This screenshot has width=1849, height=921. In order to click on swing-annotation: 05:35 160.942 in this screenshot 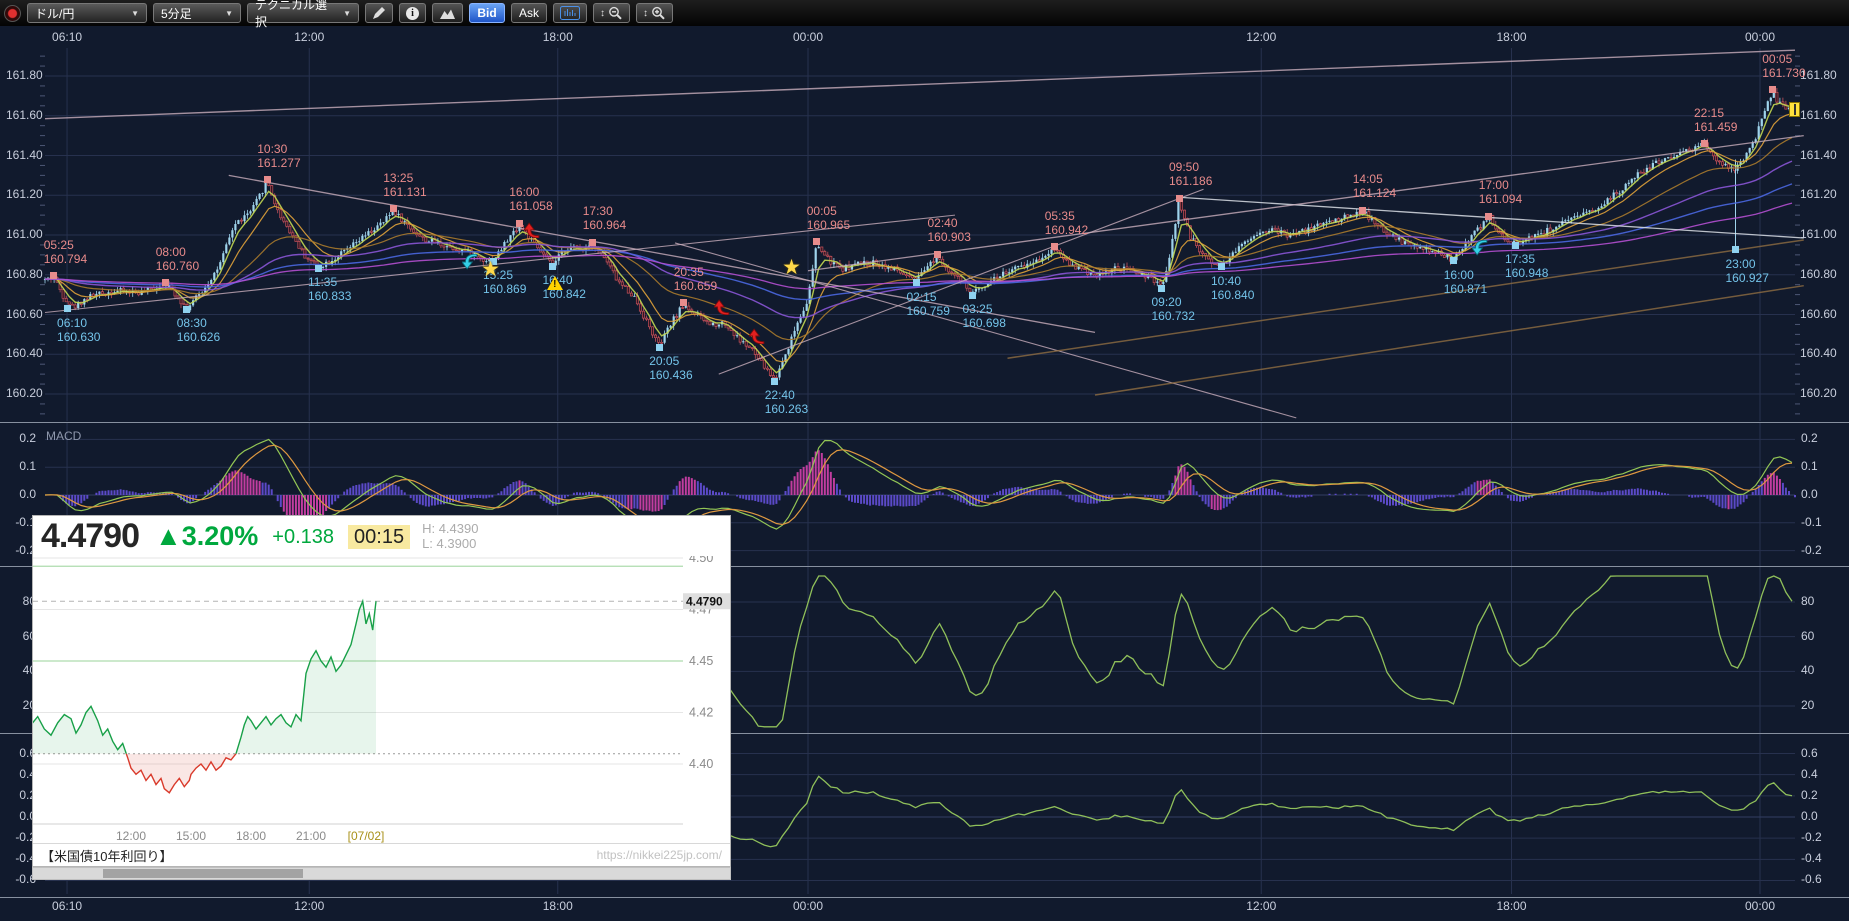, I will do `click(1066, 222)`.